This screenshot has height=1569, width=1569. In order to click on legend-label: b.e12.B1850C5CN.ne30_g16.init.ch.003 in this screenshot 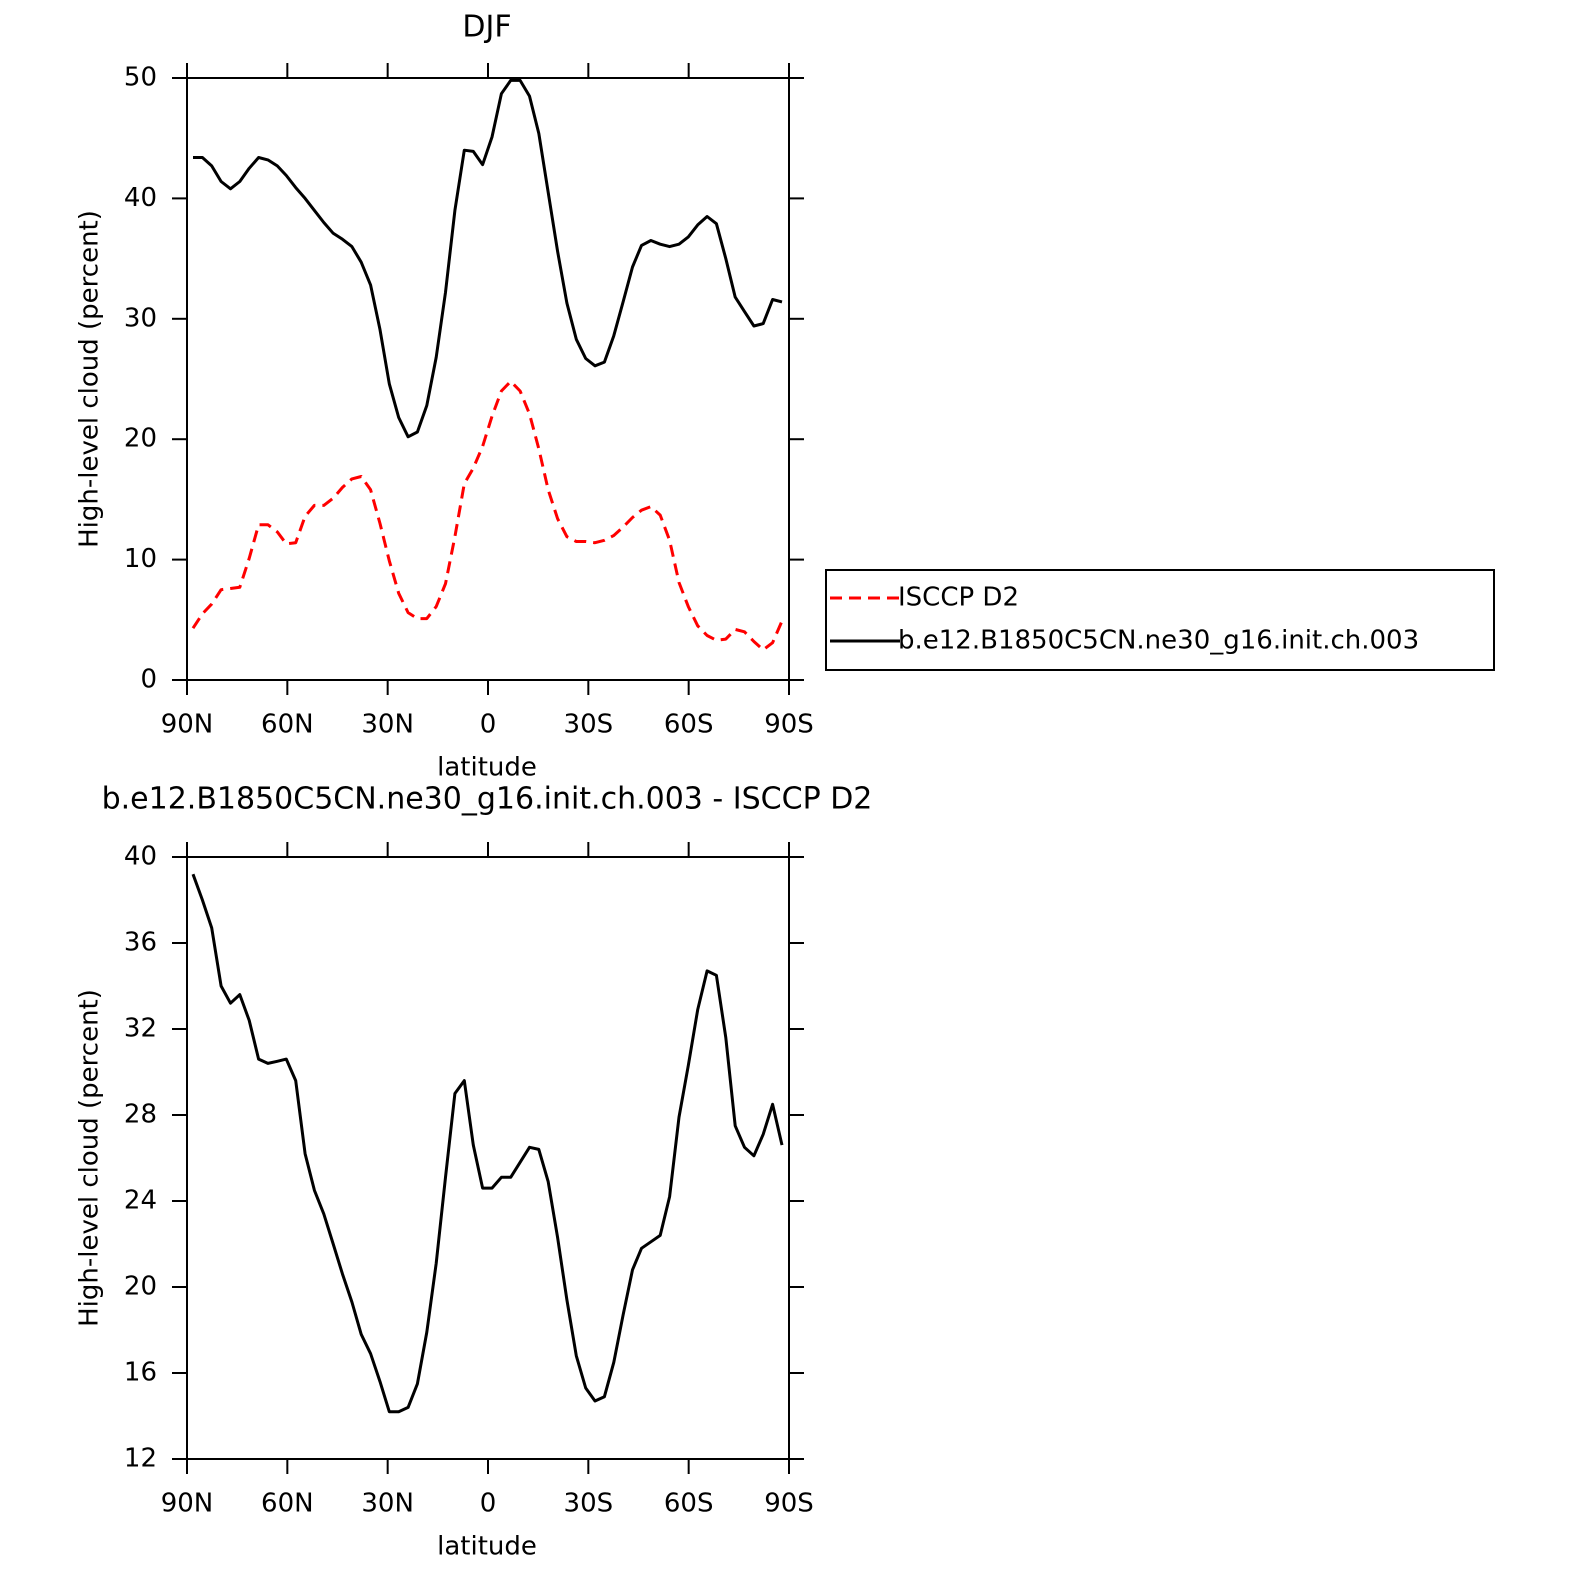, I will do `click(1158, 641)`.